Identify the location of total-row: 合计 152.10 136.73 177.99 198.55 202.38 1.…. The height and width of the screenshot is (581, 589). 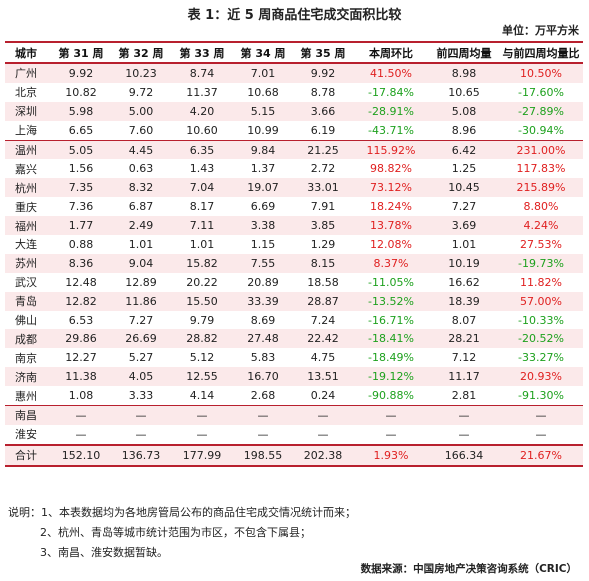
(294, 455).